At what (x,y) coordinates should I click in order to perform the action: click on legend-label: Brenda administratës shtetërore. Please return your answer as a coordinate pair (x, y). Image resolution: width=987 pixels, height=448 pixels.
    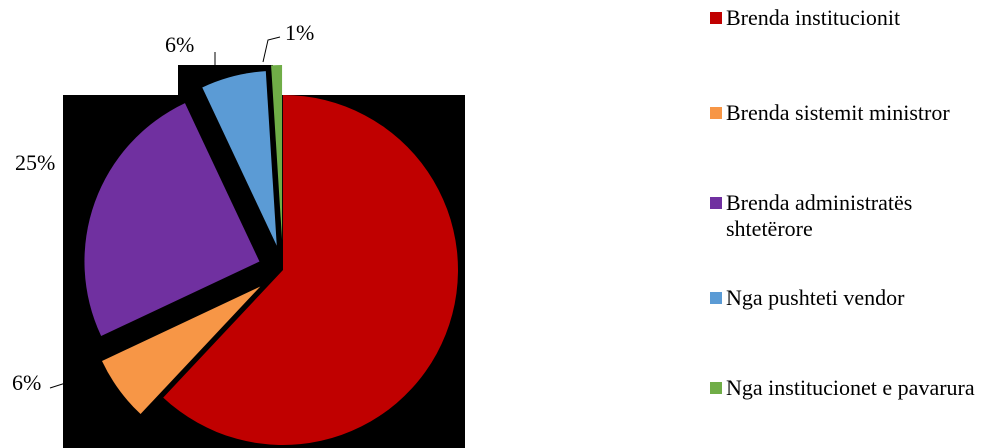
    Looking at the image, I should click on (819, 215).